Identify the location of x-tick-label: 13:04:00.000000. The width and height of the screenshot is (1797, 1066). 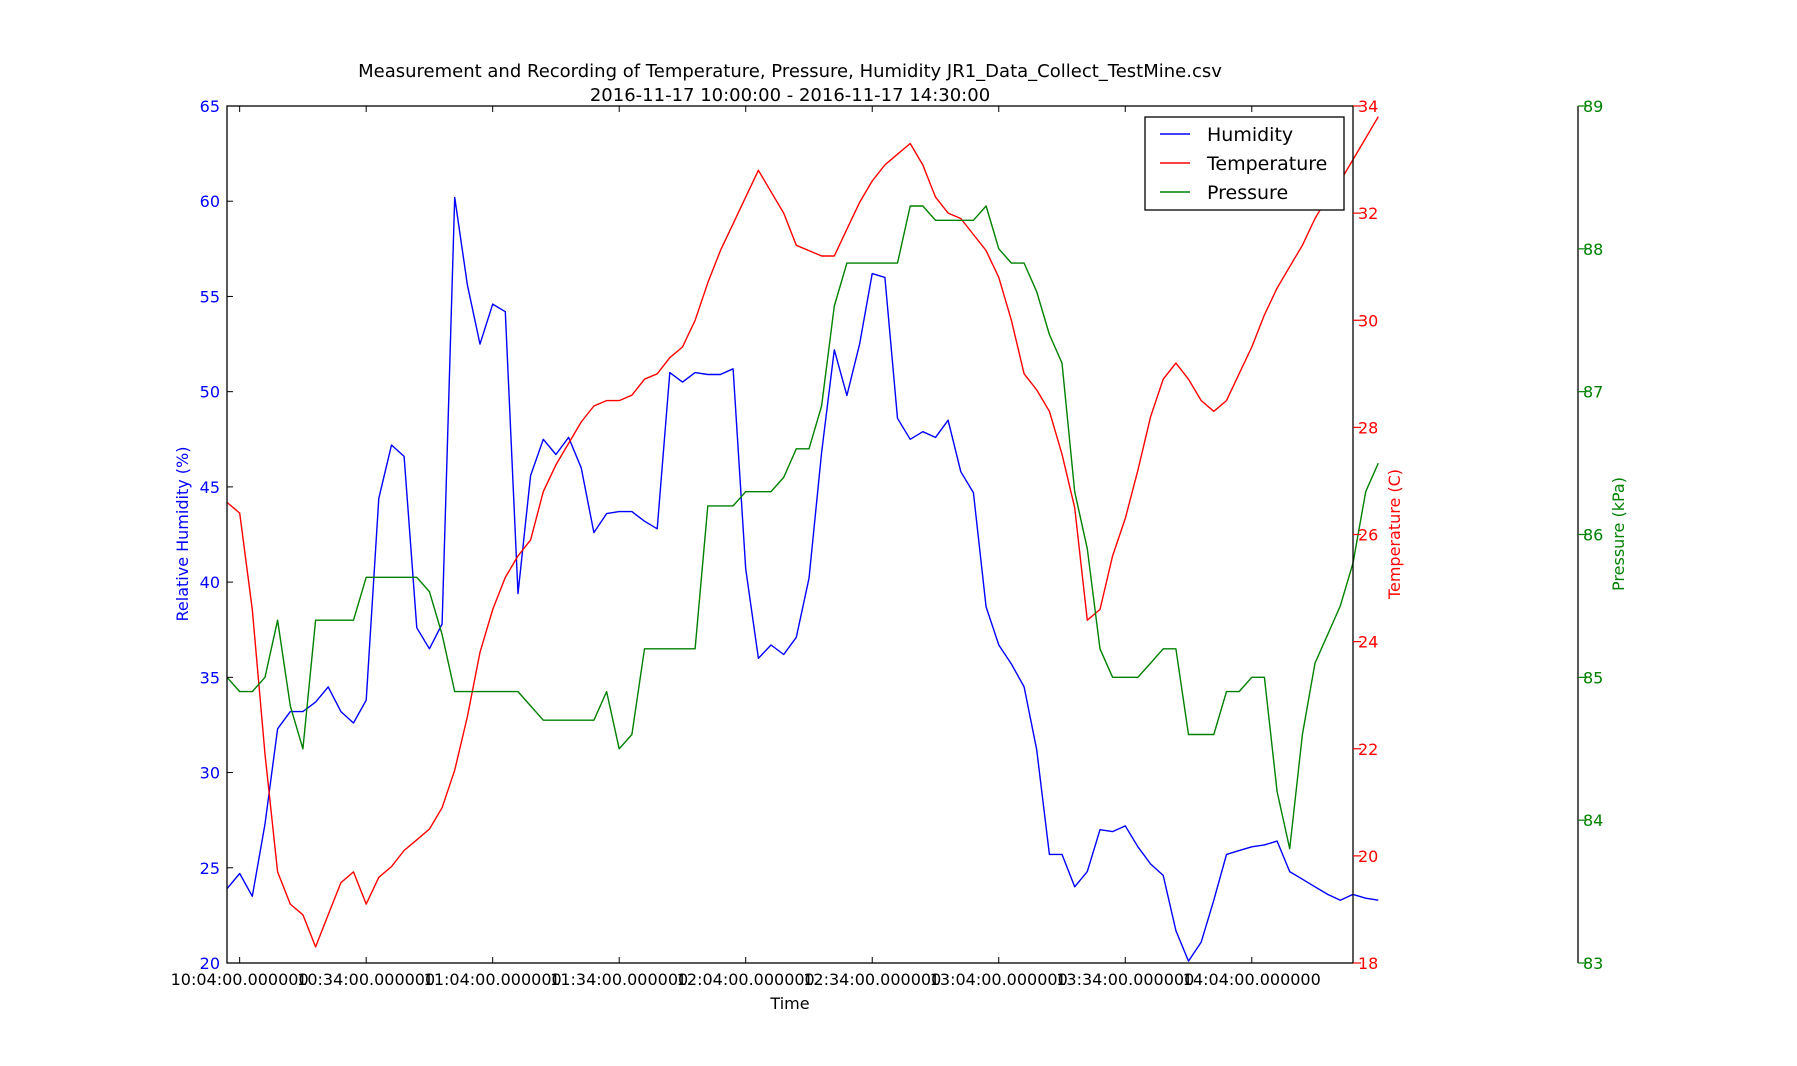
(999, 979).